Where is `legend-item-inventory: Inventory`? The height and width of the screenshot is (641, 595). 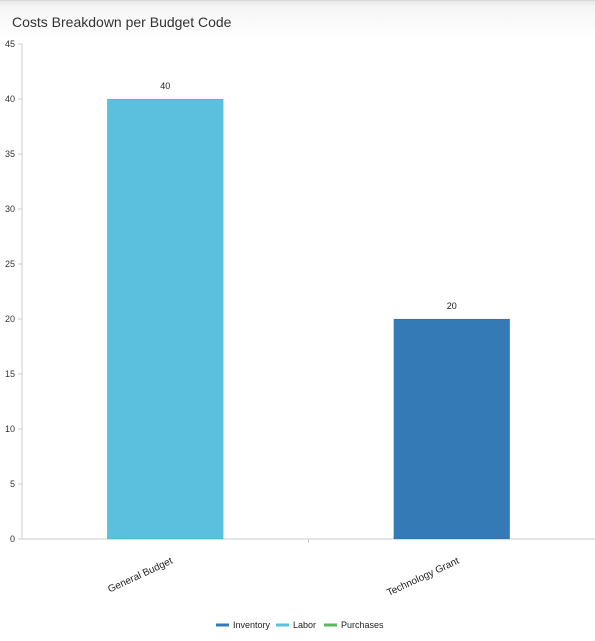
legend-item-inventory: Inventory is located at coordinates (243, 625).